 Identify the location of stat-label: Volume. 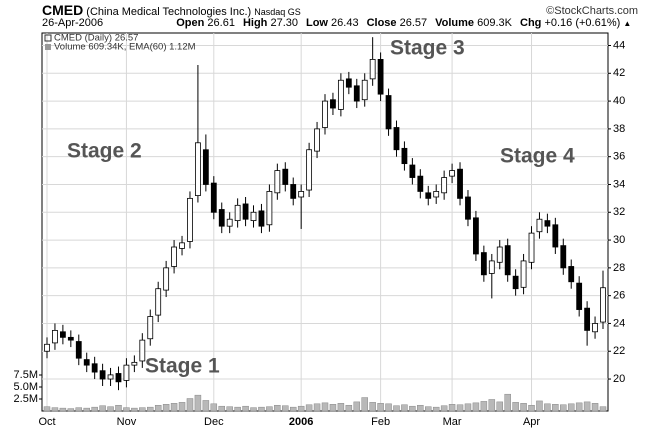
(455, 23).